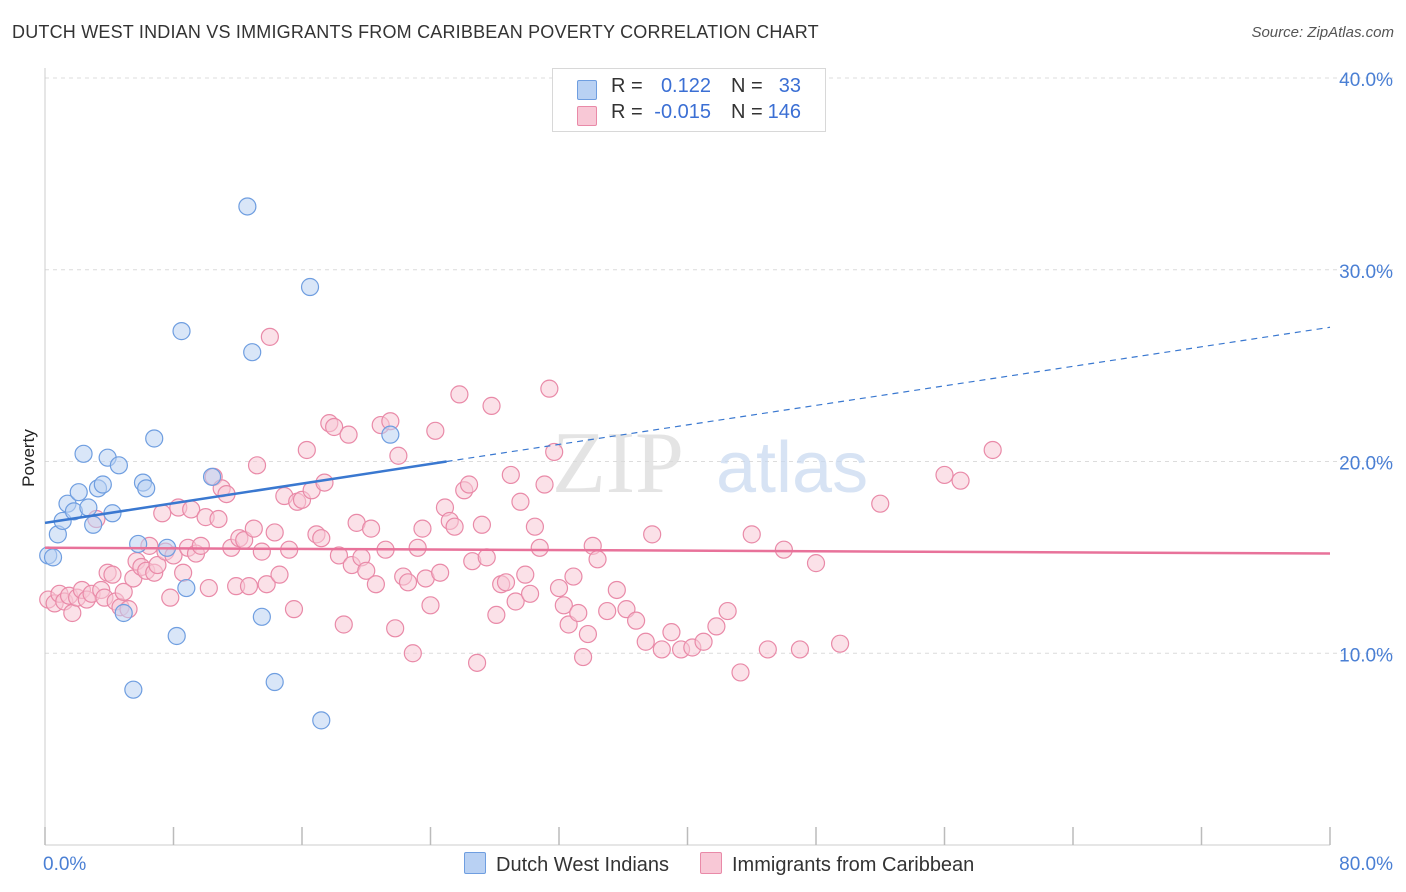 The image size is (1406, 892). What do you see at coordinates (587, 90) in the screenshot?
I see `legend-swatch-blue` at bounding box center [587, 90].